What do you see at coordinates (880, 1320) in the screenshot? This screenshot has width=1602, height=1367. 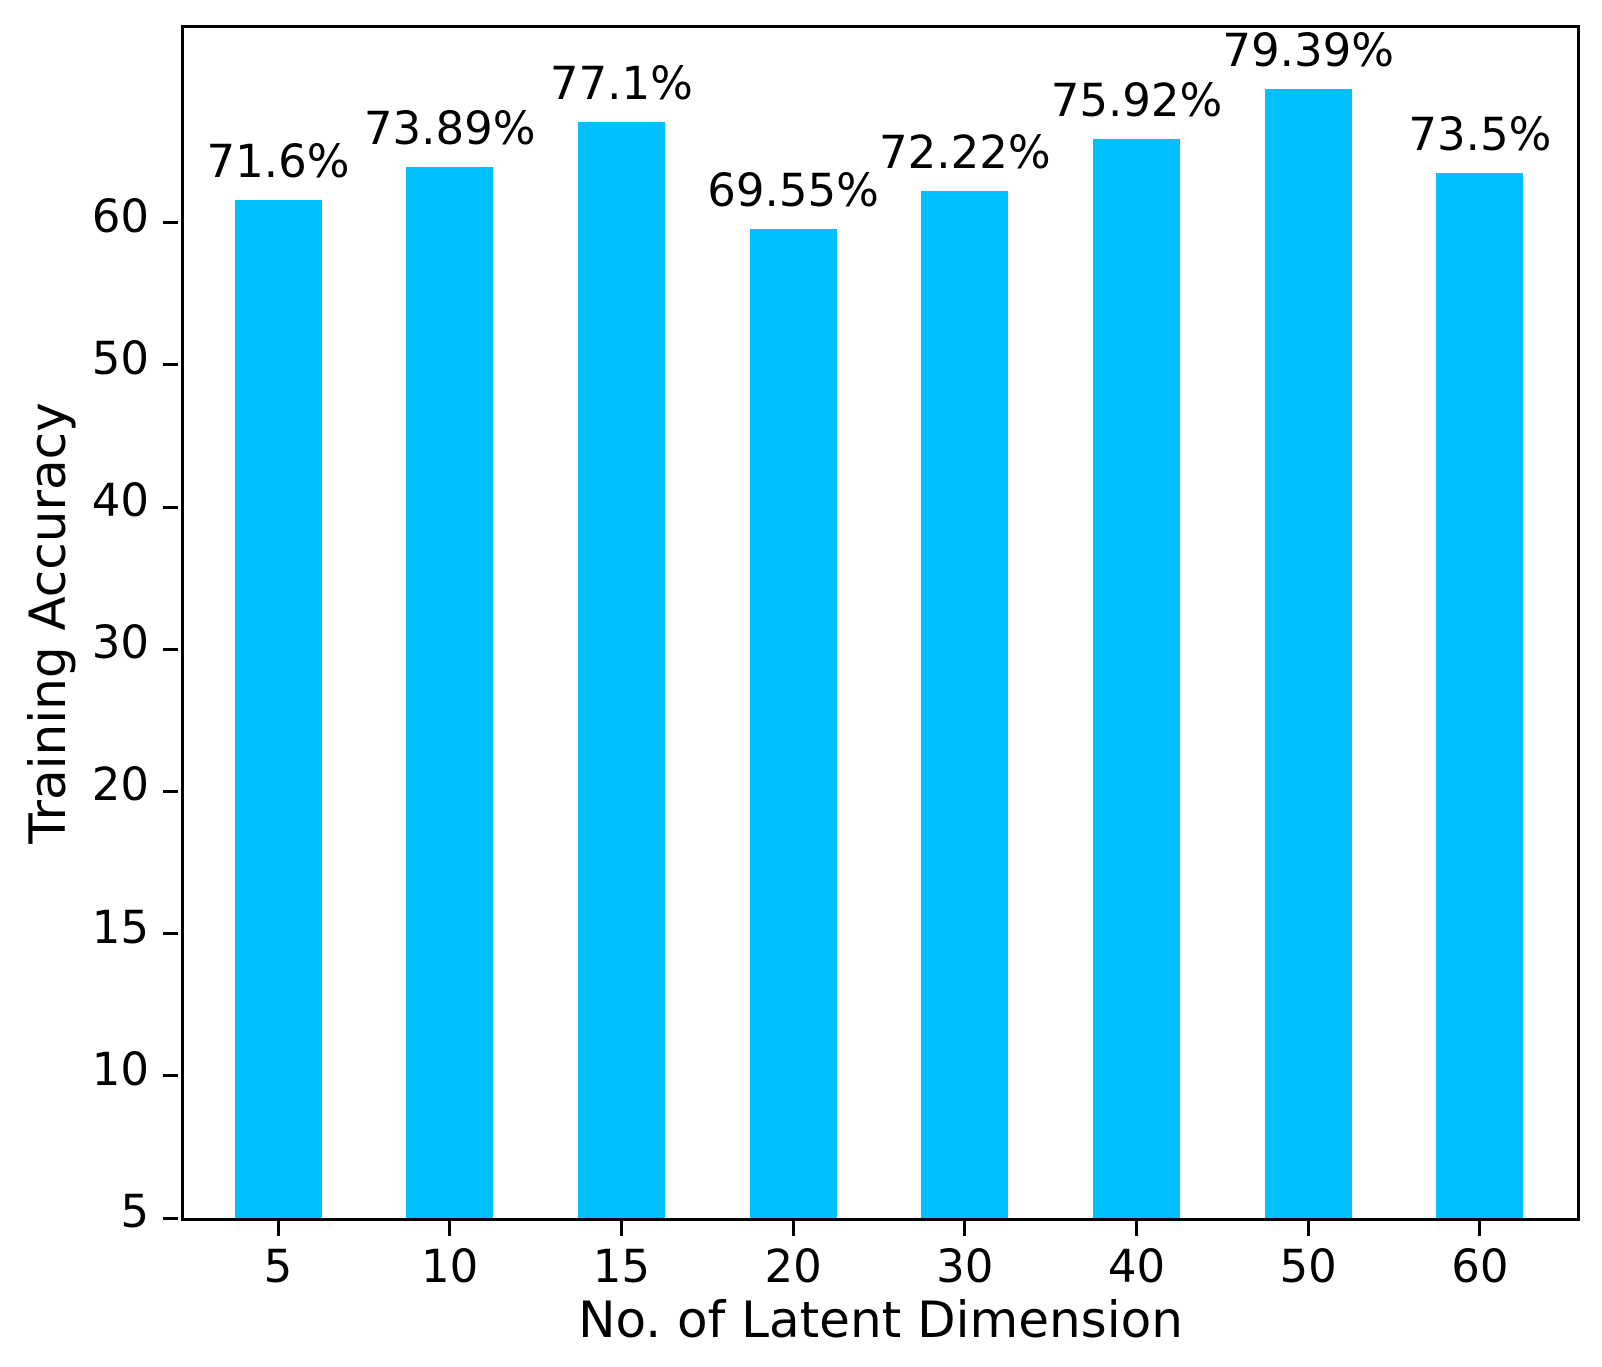 I see `x-axis-title: No. of Latent Dimension` at bounding box center [880, 1320].